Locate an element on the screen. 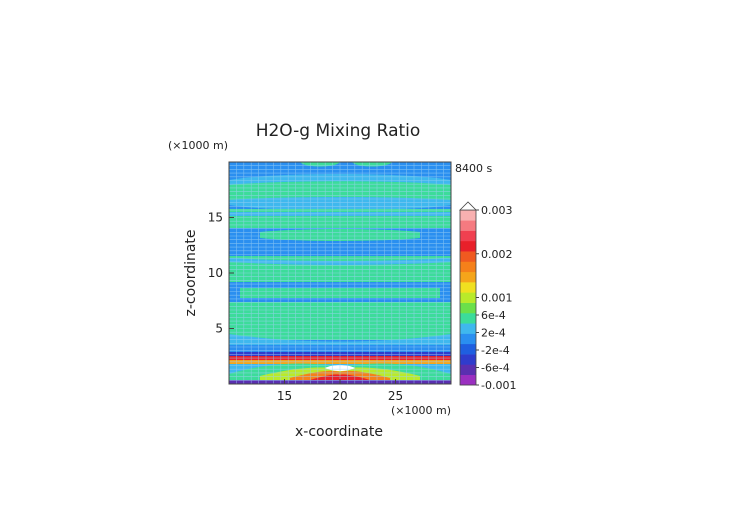 This screenshot has height=532, width=752. x-unit-label: (×1000 m) is located at coordinates (421, 410).